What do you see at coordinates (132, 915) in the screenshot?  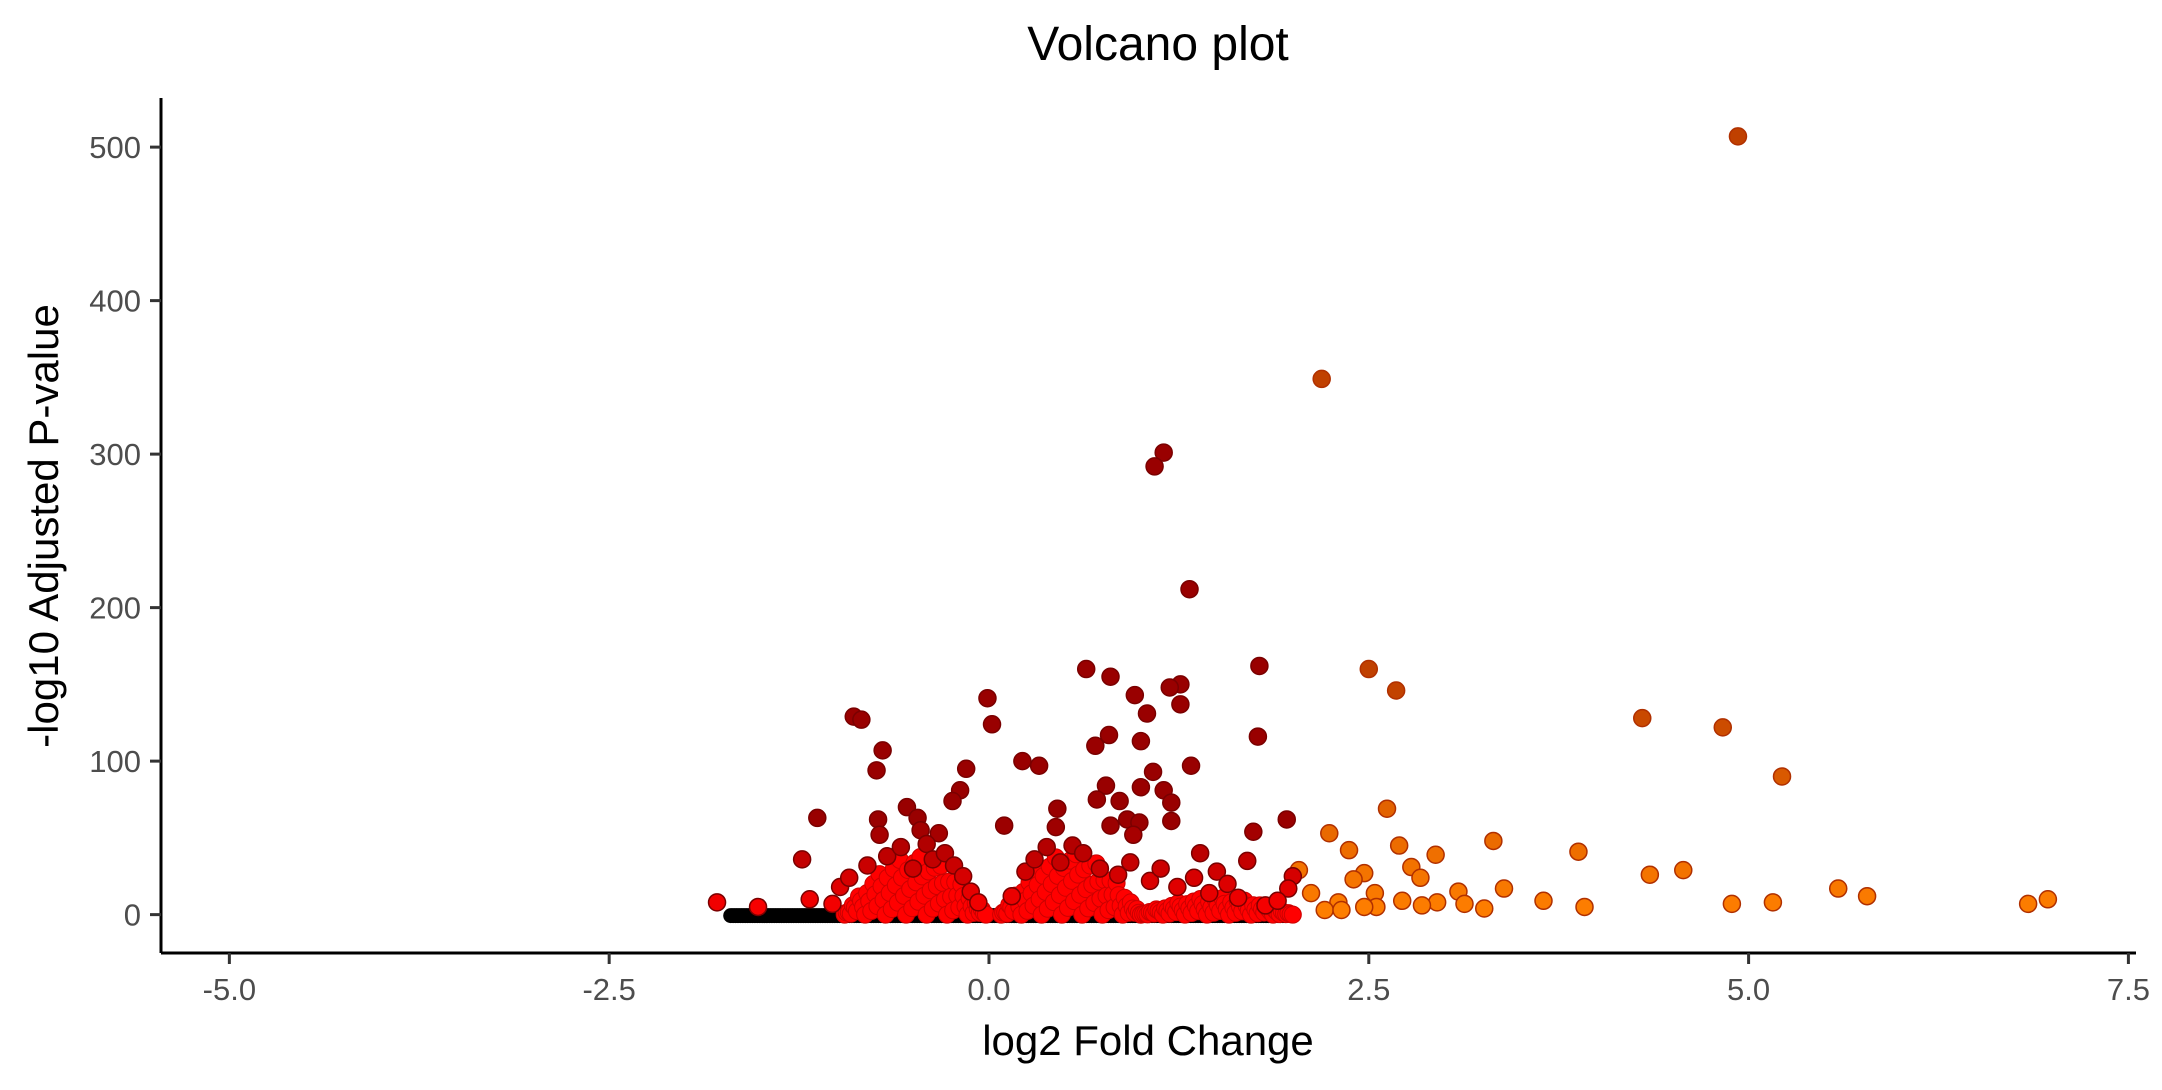 I see `y-tick-label: 0` at bounding box center [132, 915].